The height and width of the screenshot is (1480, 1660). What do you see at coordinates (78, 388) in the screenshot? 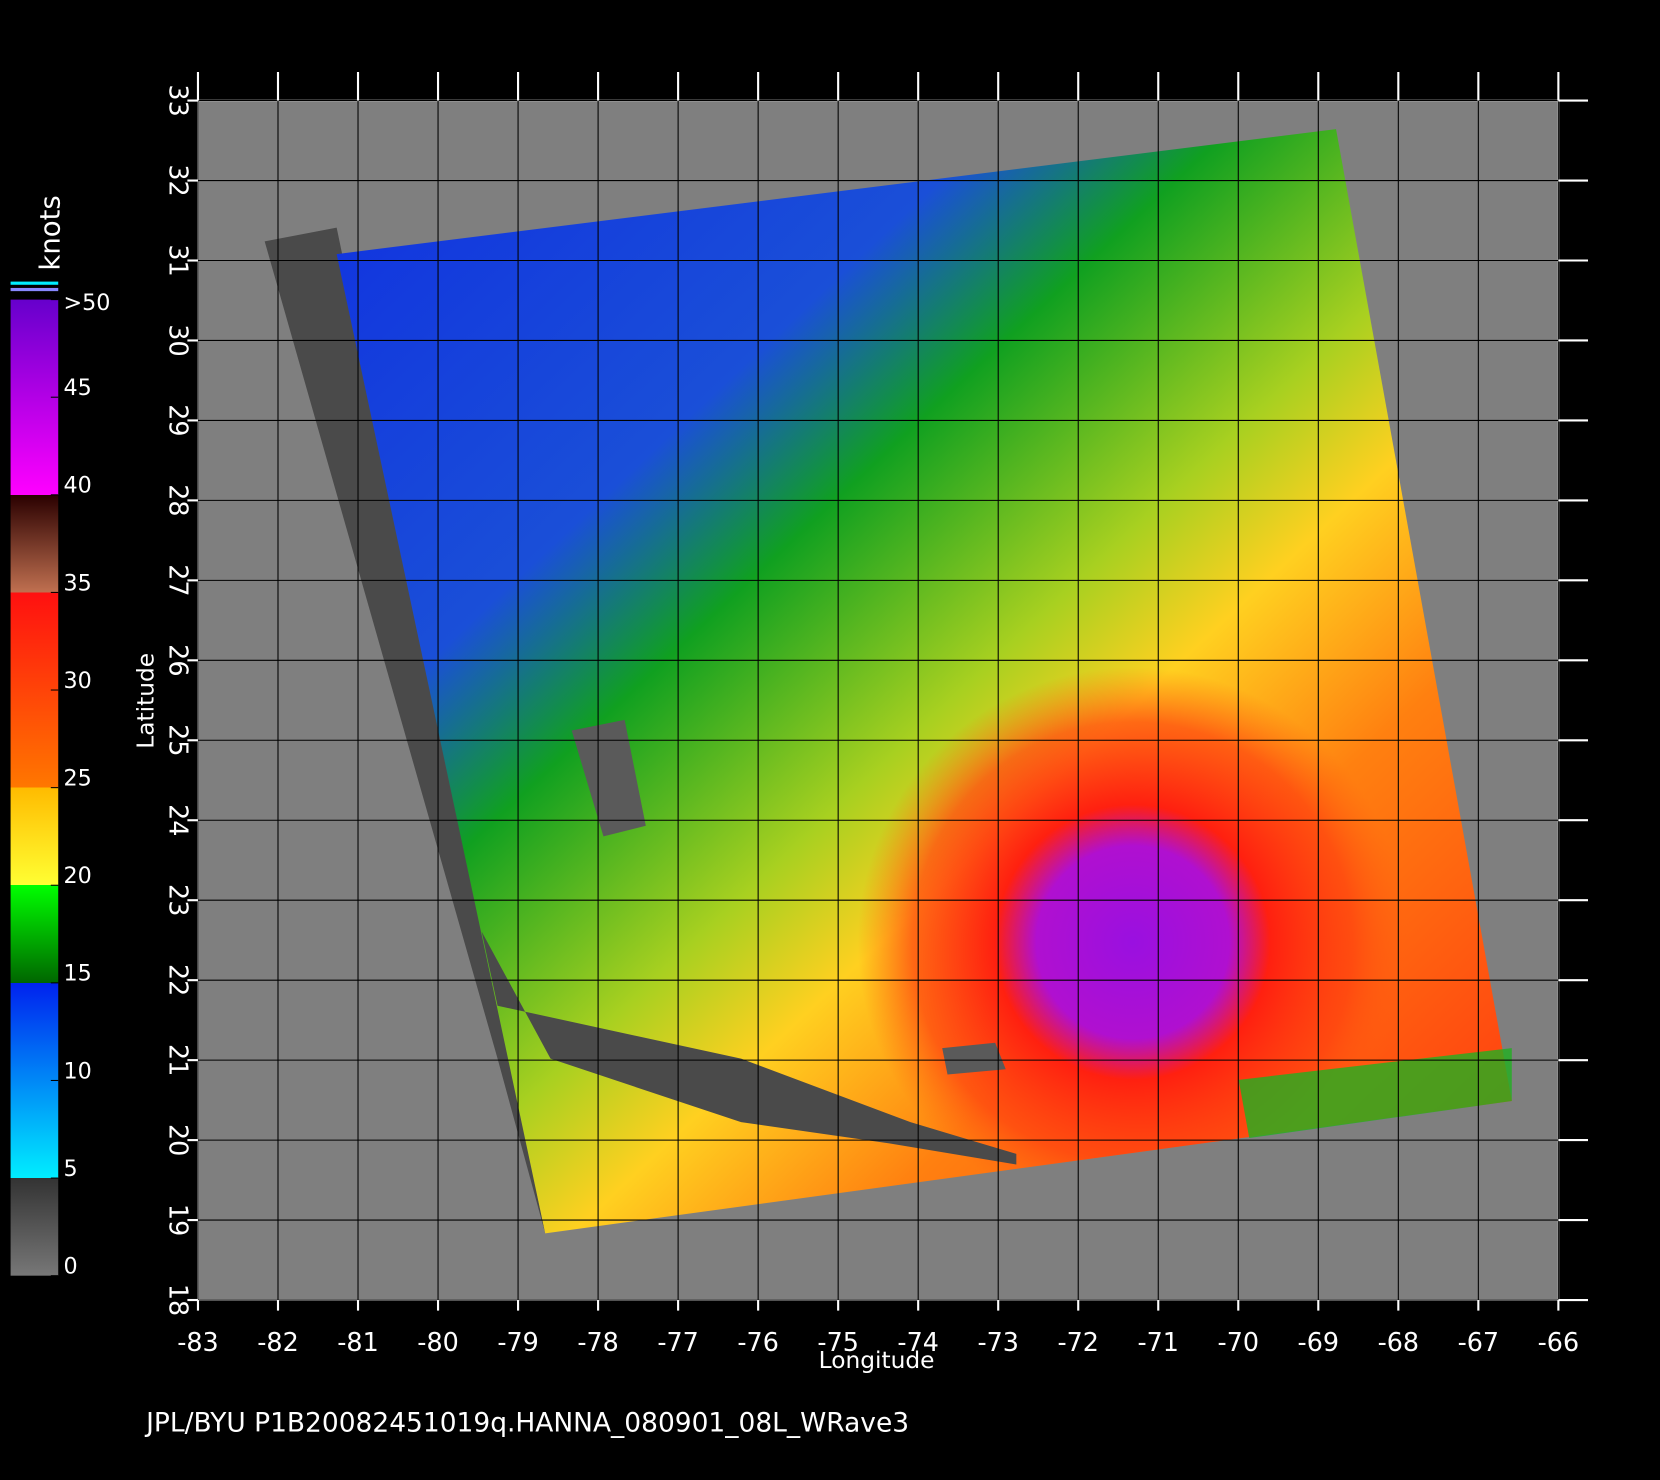
I see `colorbar-tick-label: 45` at bounding box center [78, 388].